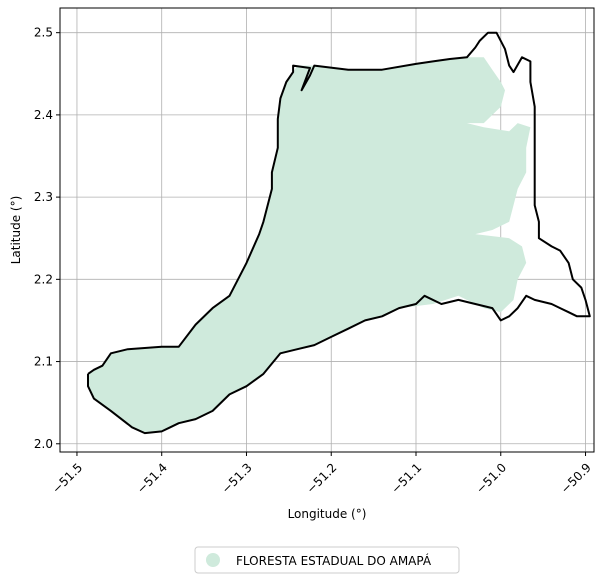  I want to click on y-tick-label: 2.4, so click(43, 115).